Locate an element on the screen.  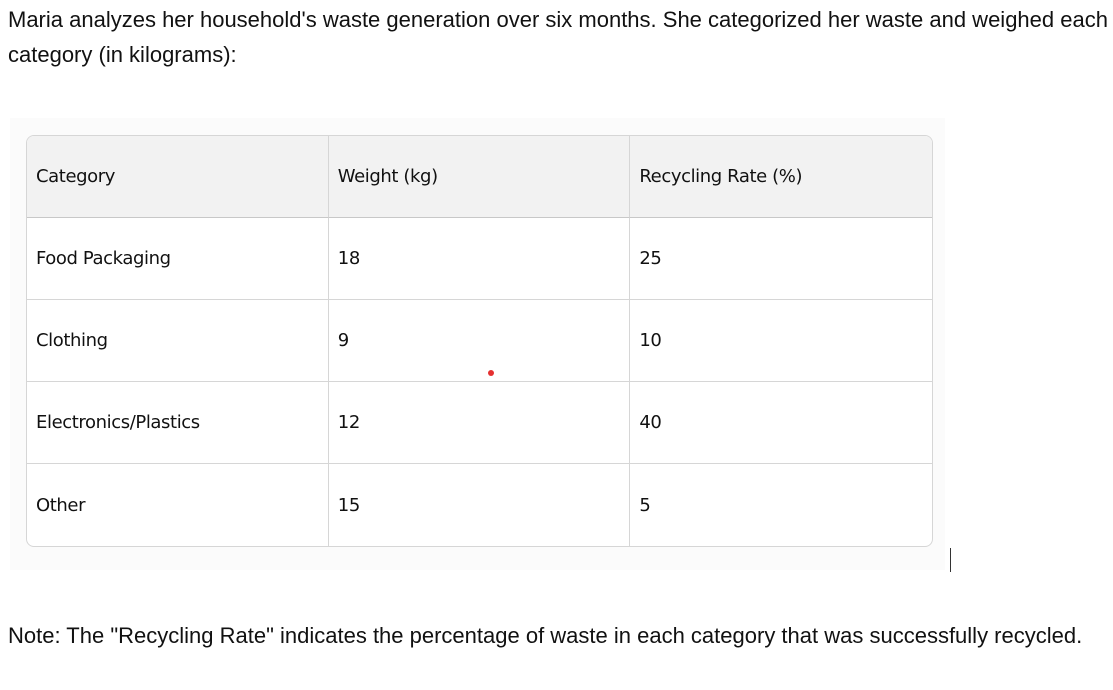
table-cell: 12 is located at coordinates (479, 423).